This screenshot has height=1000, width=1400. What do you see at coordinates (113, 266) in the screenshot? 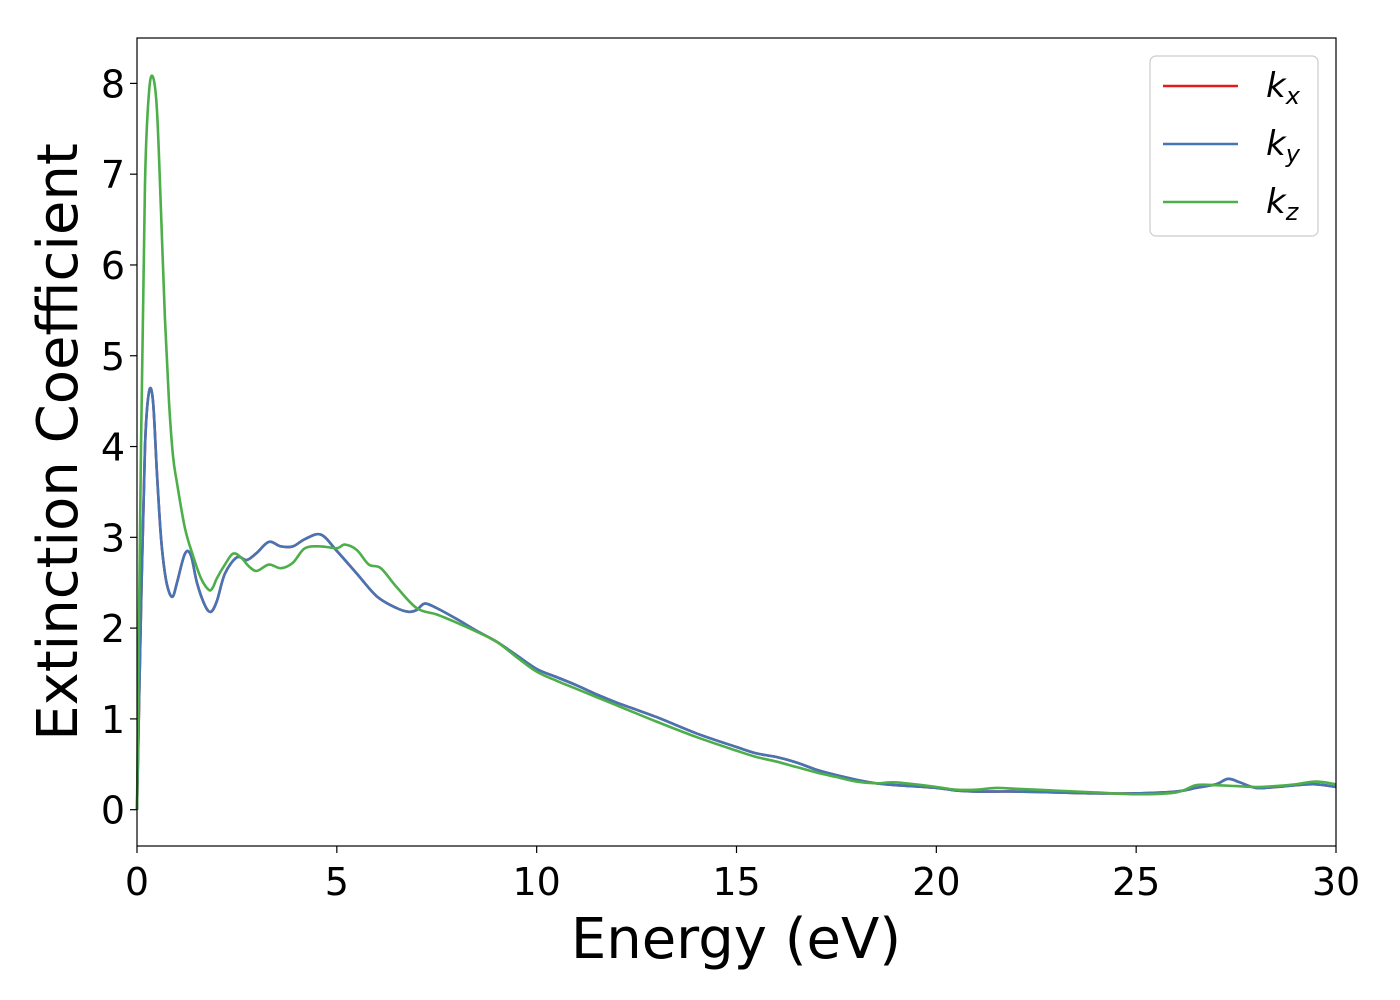
I see `y-tick-label: 6` at bounding box center [113, 266].